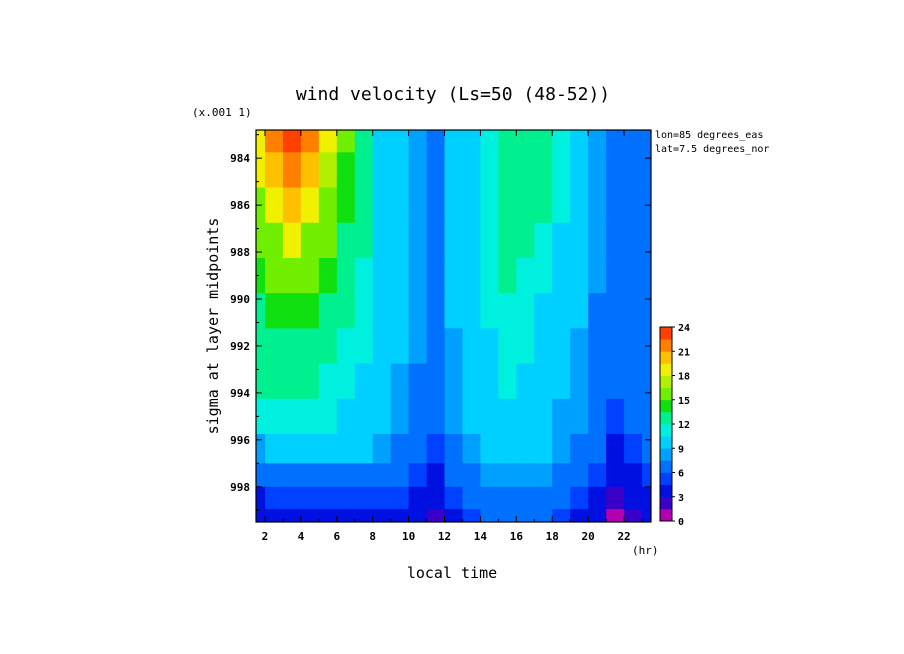 The height and width of the screenshot is (654, 904). Describe the element at coordinates (372, 536) in the screenshot. I see `x-tick-label: 8` at that location.